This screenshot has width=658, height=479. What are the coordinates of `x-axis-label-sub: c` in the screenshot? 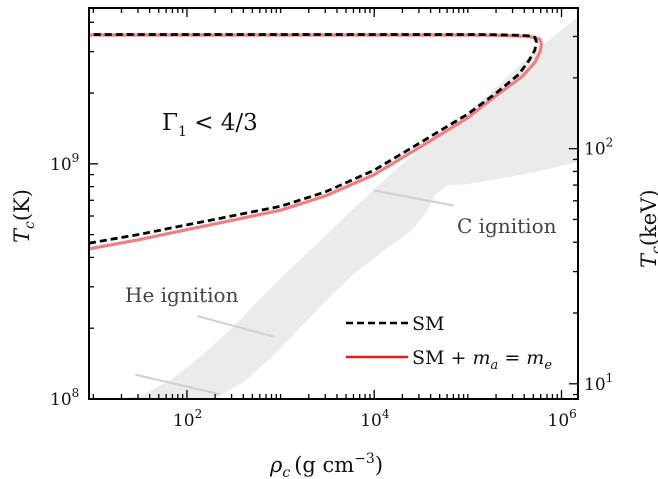 It's located at (286, 472).